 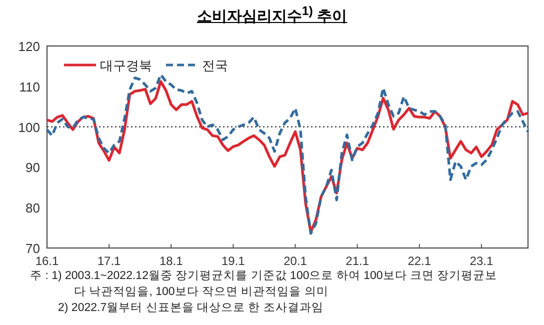 What do you see at coordinates (109, 261) in the screenshot?
I see `x-tick-label: 17.1` at bounding box center [109, 261].